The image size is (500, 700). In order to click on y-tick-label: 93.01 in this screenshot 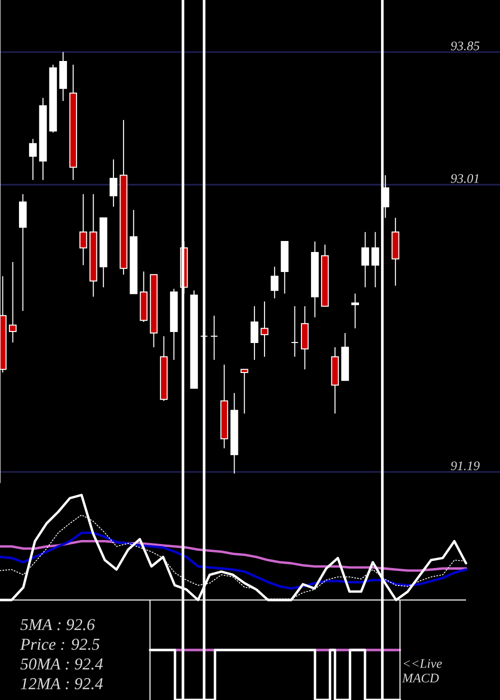, I will do `click(464, 178)`.